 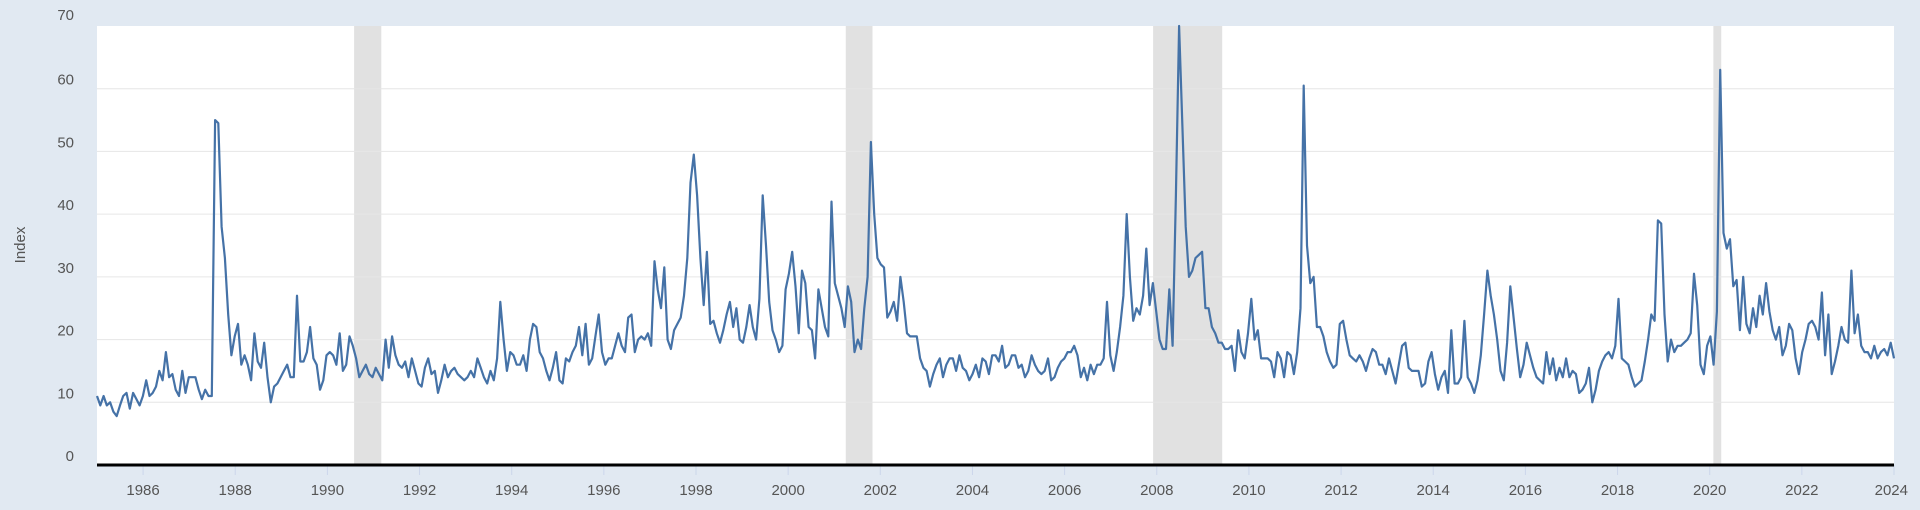 I want to click on y-axis-ticks: 0 10 20 30 40 50 60 70, so click(x=65, y=236).